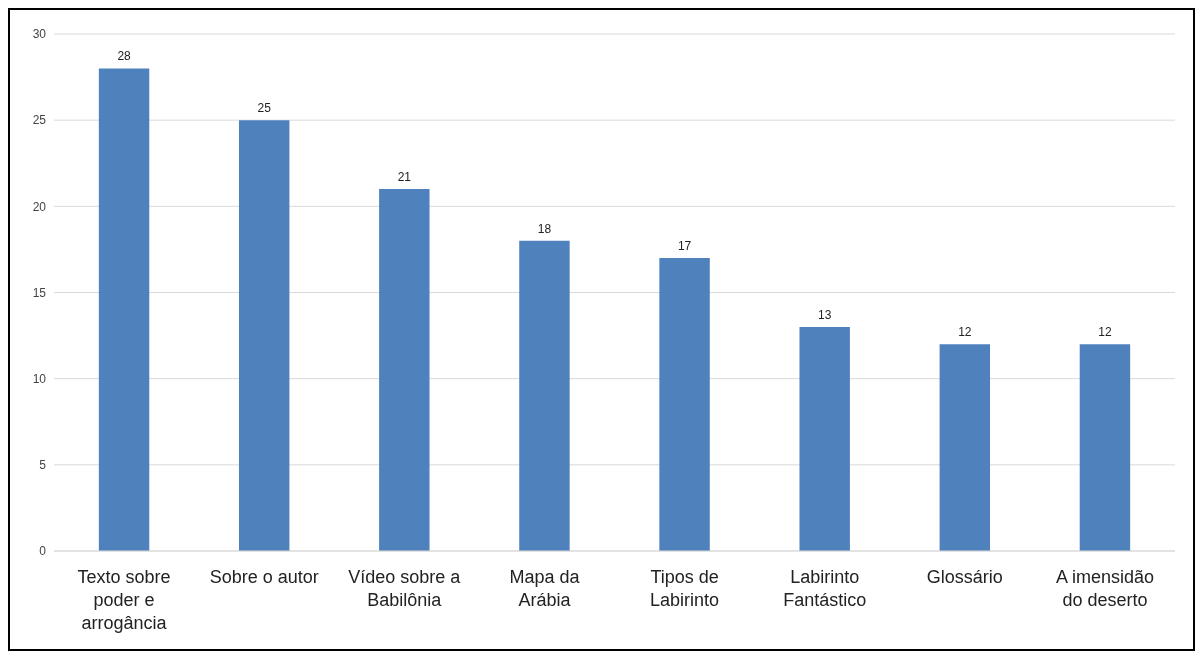 This screenshot has height=659, width=1203. I want to click on data-label: 28, so click(124, 56).